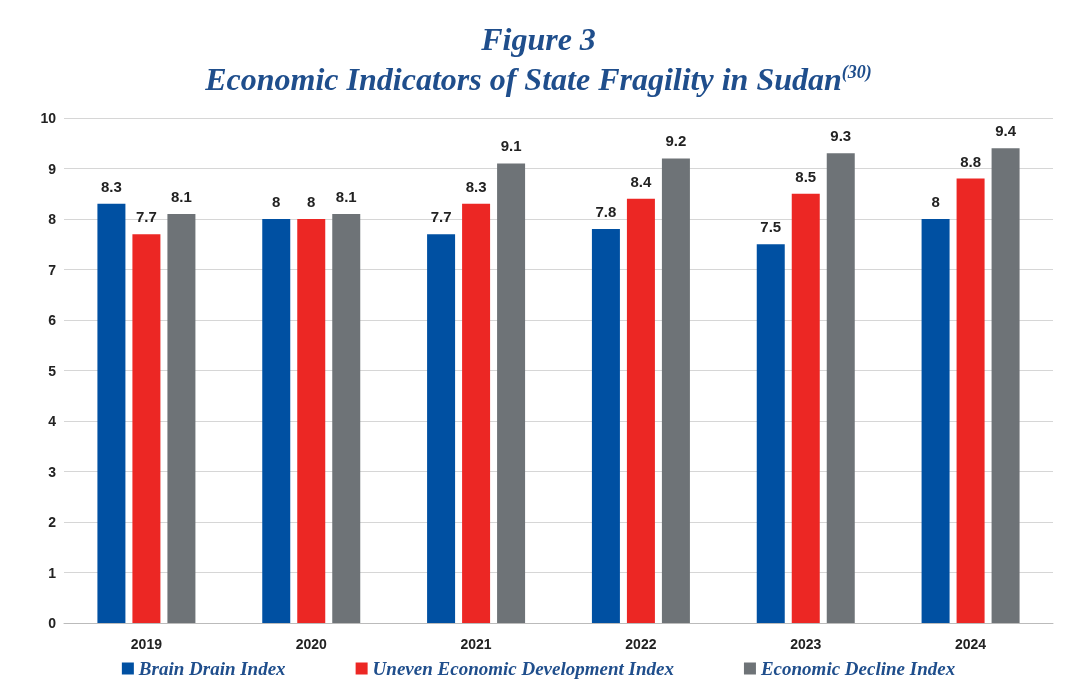 The image size is (1077, 685). What do you see at coordinates (212, 668) in the screenshot?
I see `legend-label: Brain Drain Index` at bounding box center [212, 668].